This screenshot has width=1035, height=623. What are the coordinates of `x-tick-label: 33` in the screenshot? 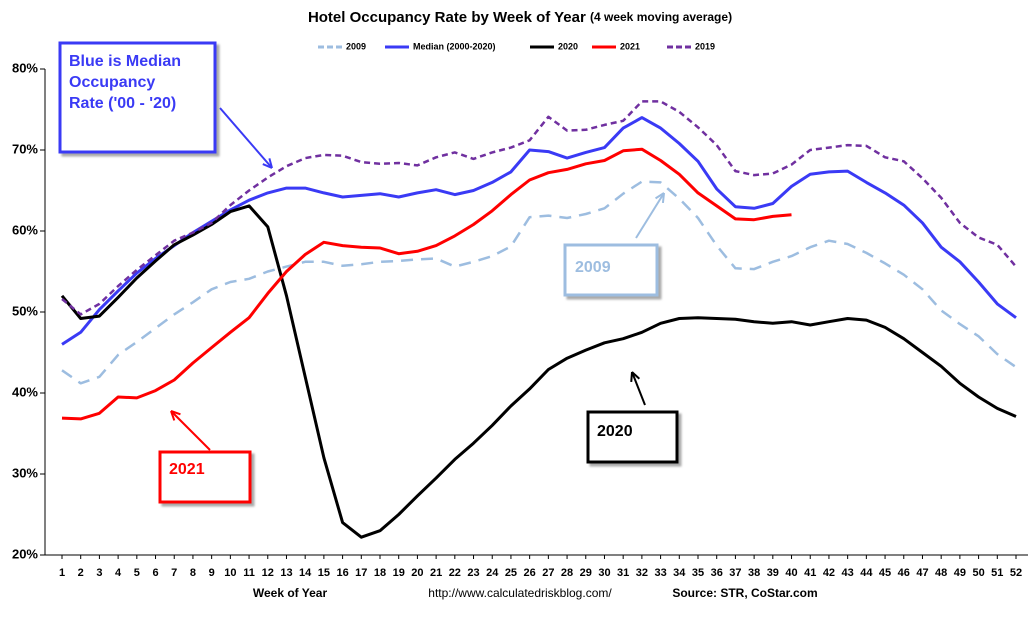 It's located at (660, 573).